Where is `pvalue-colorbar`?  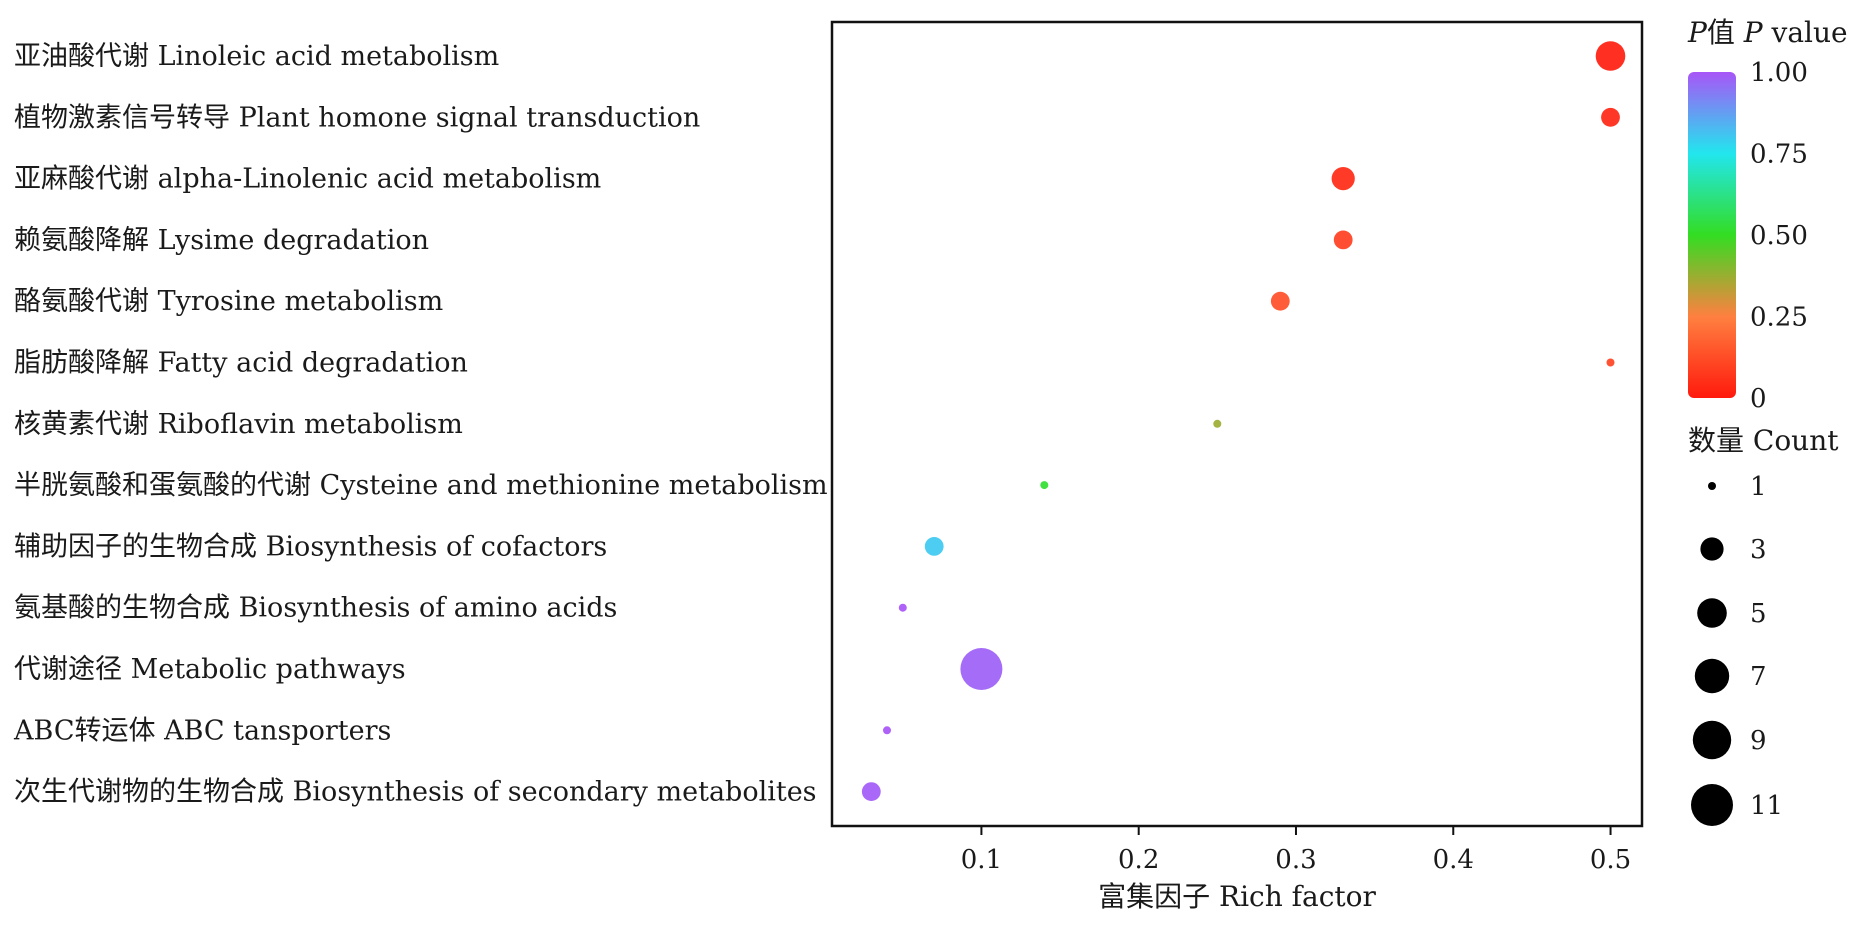 pvalue-colorbar is located at coordinates (1712, 235).